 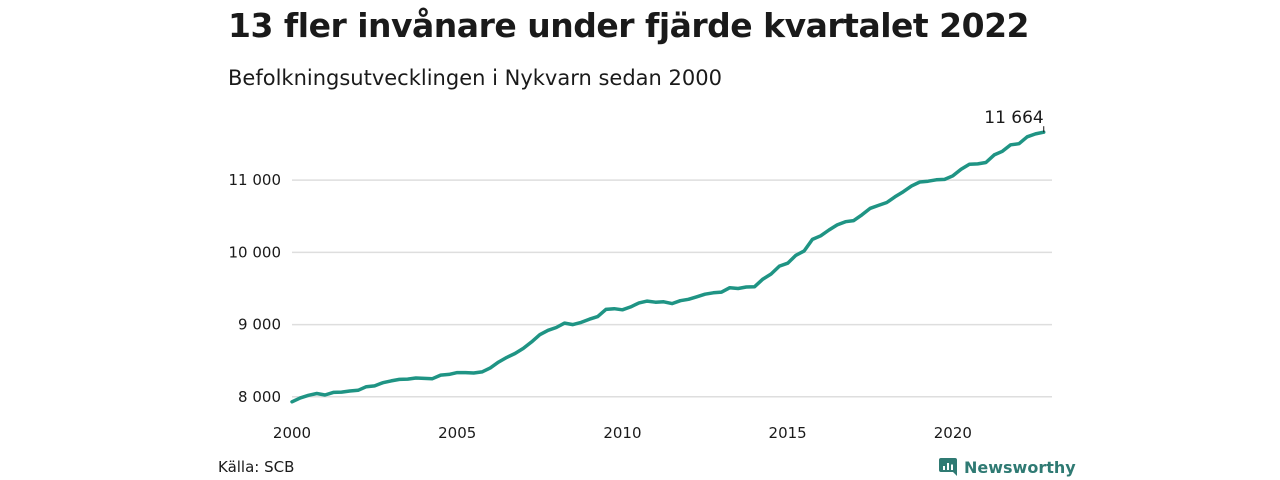 I want to click on x-tick-label-4: 2020, so click(x=953, y=433).